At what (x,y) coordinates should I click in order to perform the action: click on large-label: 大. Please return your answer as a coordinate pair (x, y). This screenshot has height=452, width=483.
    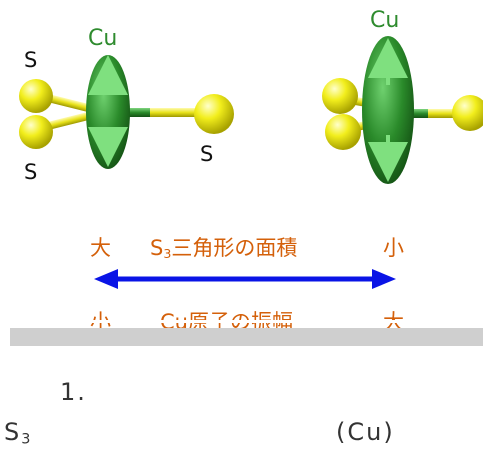
    Looking at the image, I should click on (100, 248).